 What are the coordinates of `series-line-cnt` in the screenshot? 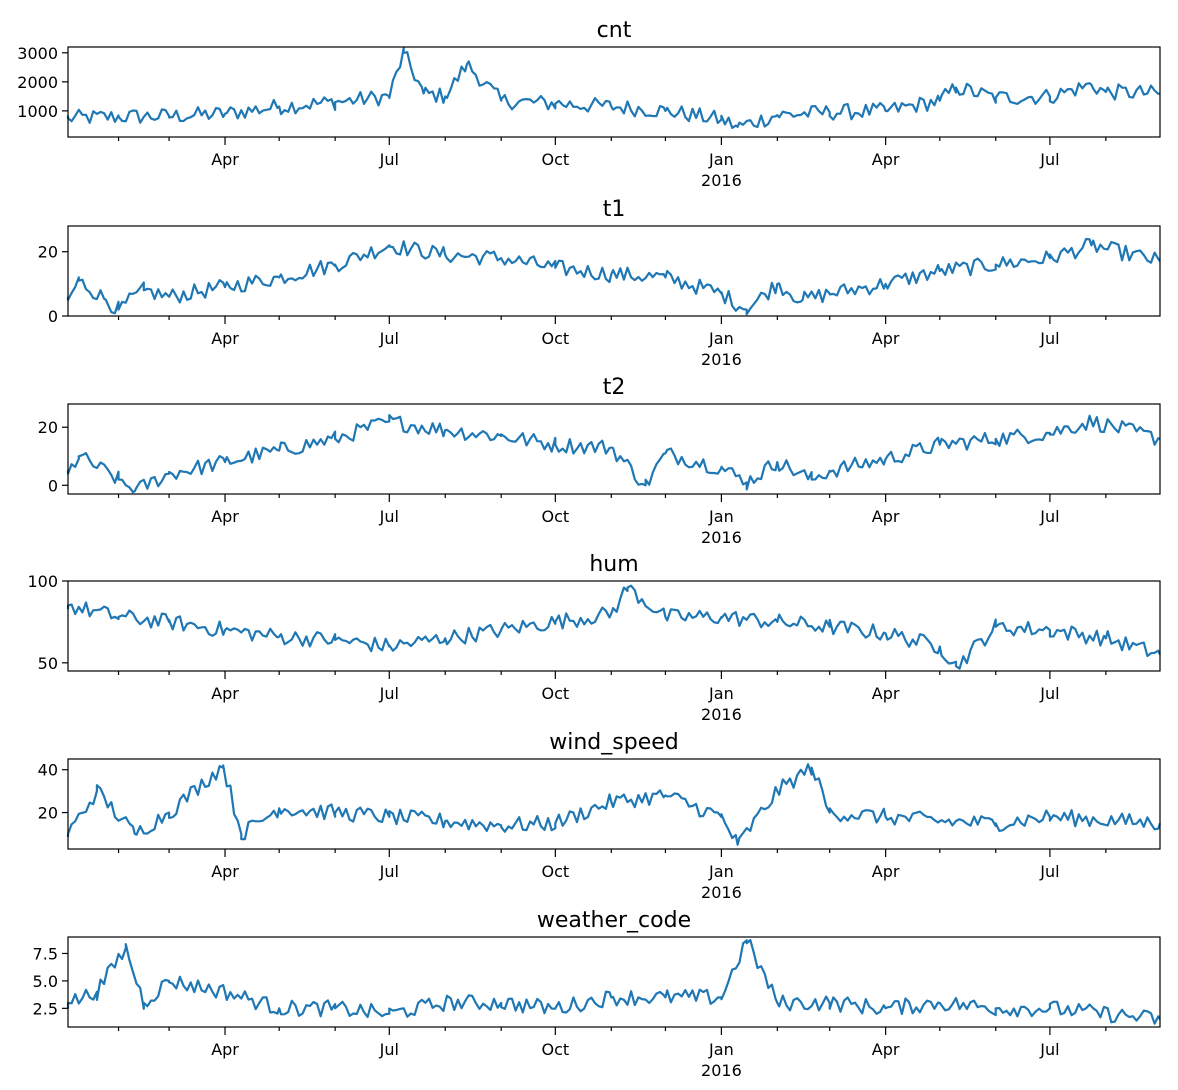 It's located at (613, 88).